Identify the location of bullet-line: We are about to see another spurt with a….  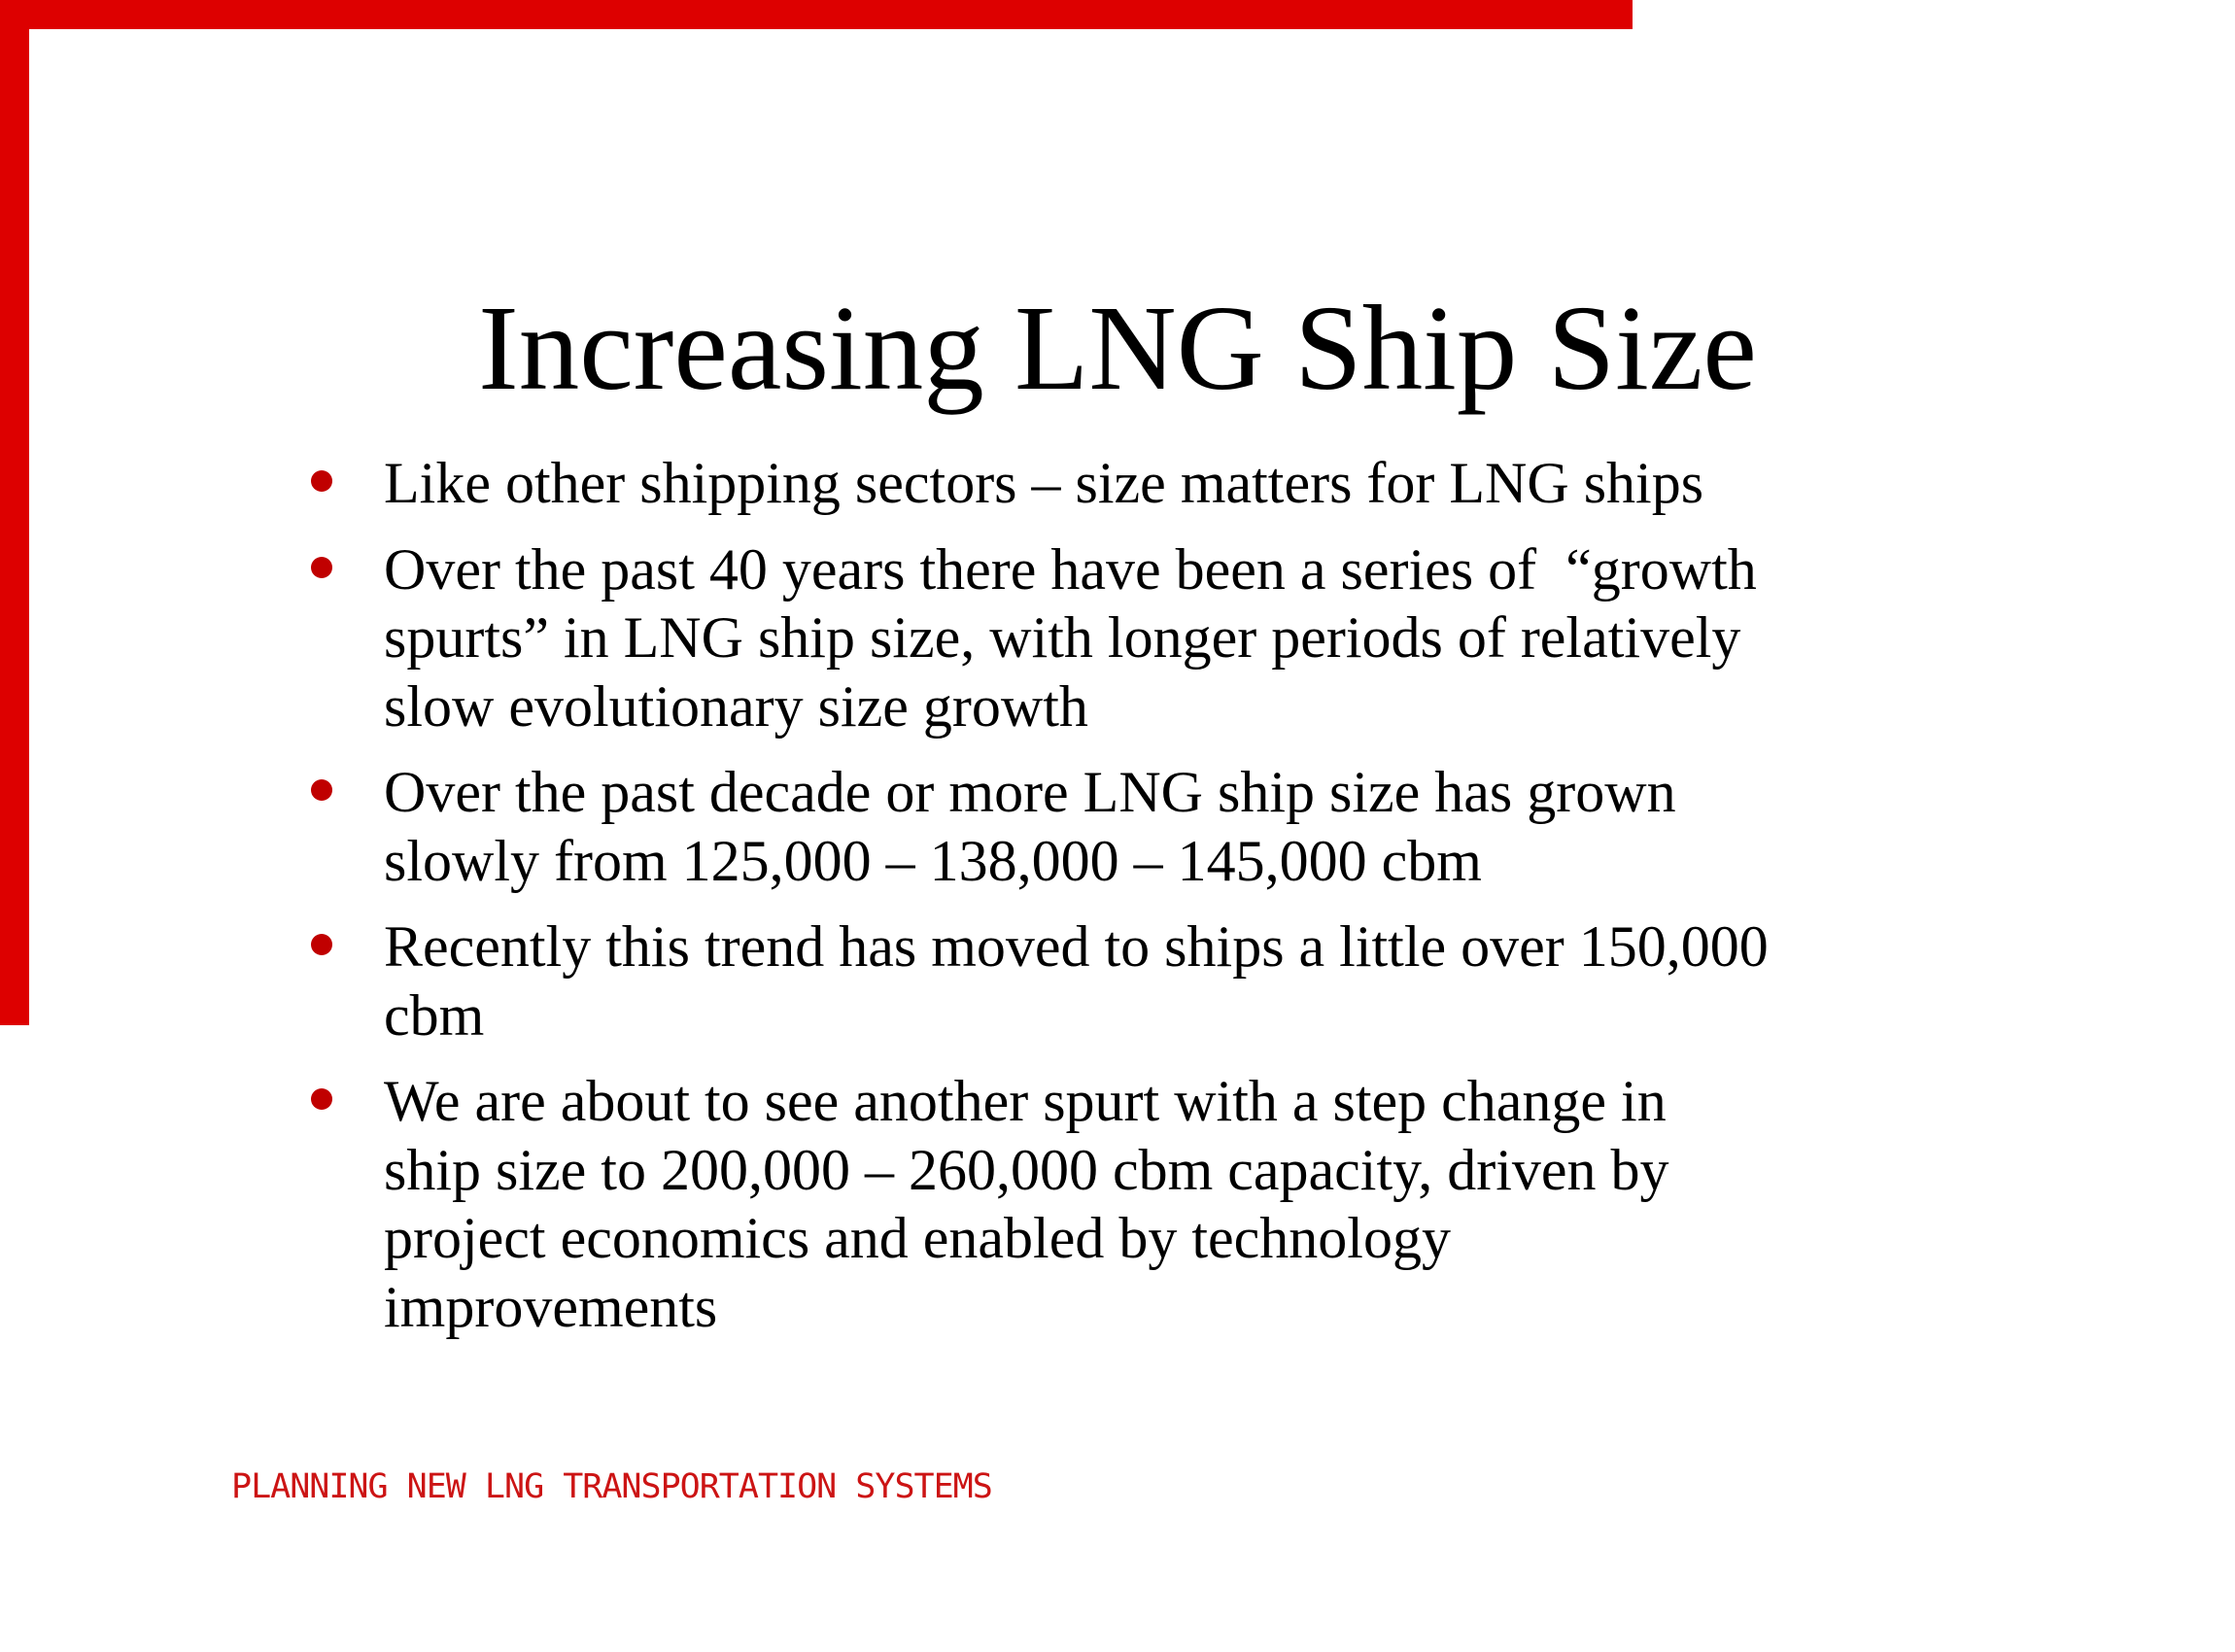
(1026, 1101).